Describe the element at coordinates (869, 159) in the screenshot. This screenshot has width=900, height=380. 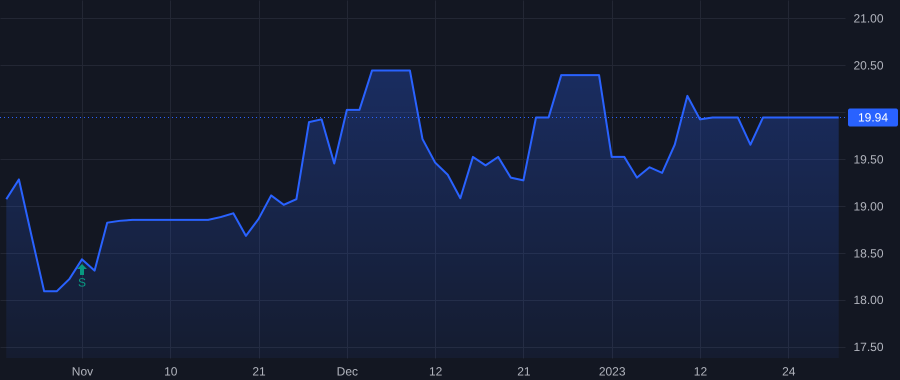
I see `y-tick-label: 19.50` at that location.